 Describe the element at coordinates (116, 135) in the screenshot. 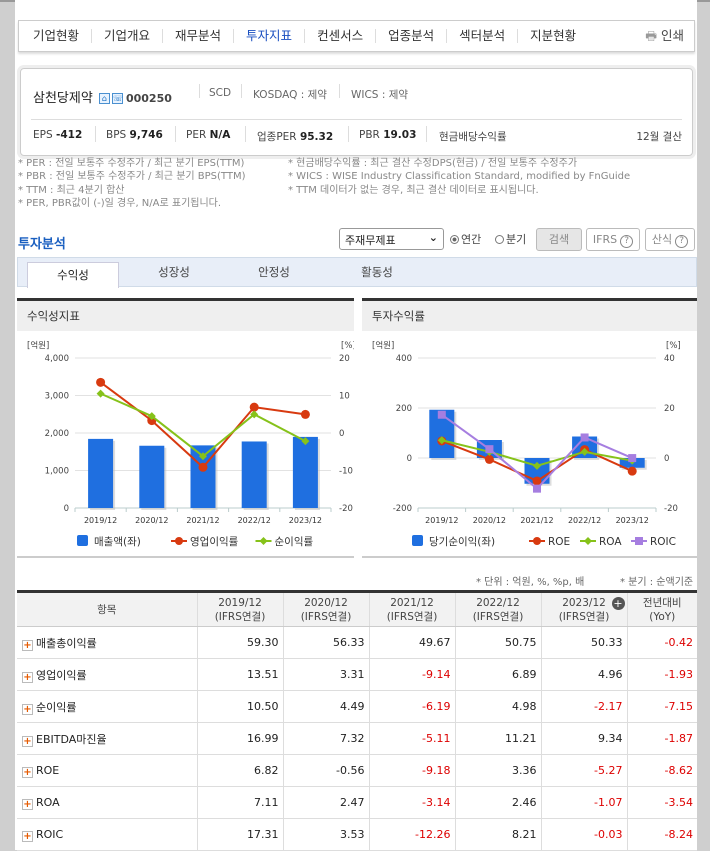

I see `bps-label: BPS` at that location.